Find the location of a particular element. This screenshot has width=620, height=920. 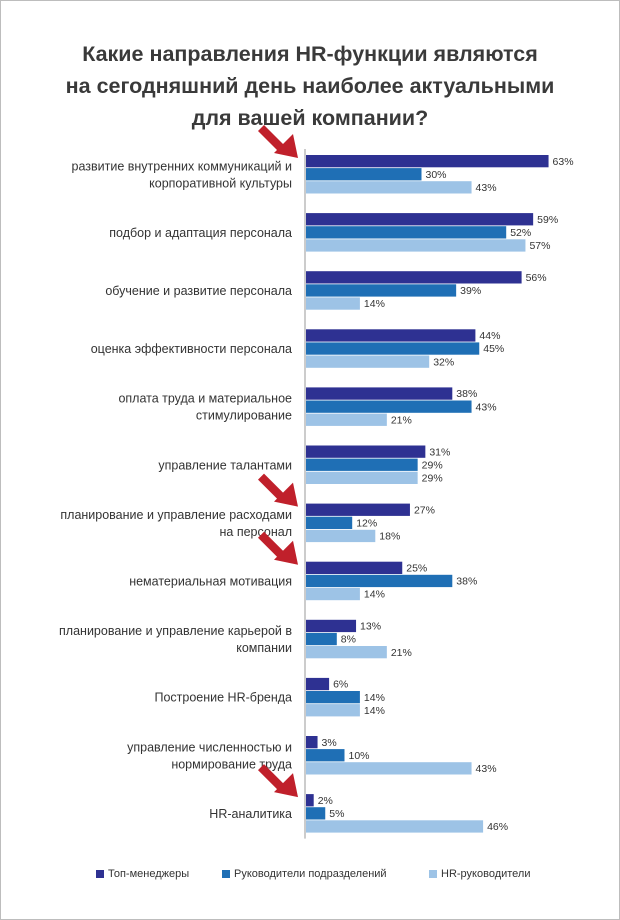

title-line-2: на сегодняшний день наиболее актуальными is located at coordinates (310, 86).